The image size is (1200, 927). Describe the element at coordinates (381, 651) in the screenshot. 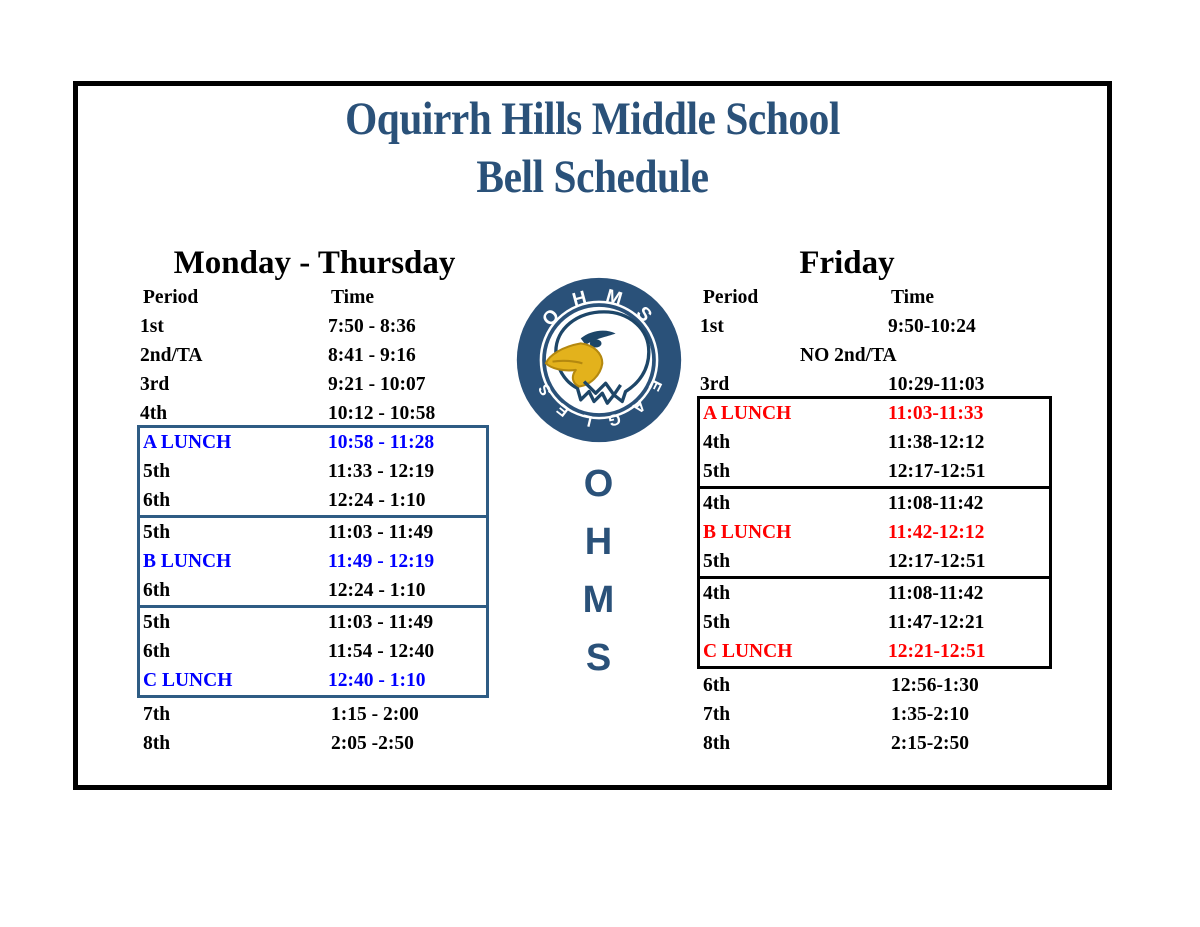

I see `time-value: 11:54 - 12:40` at that location.